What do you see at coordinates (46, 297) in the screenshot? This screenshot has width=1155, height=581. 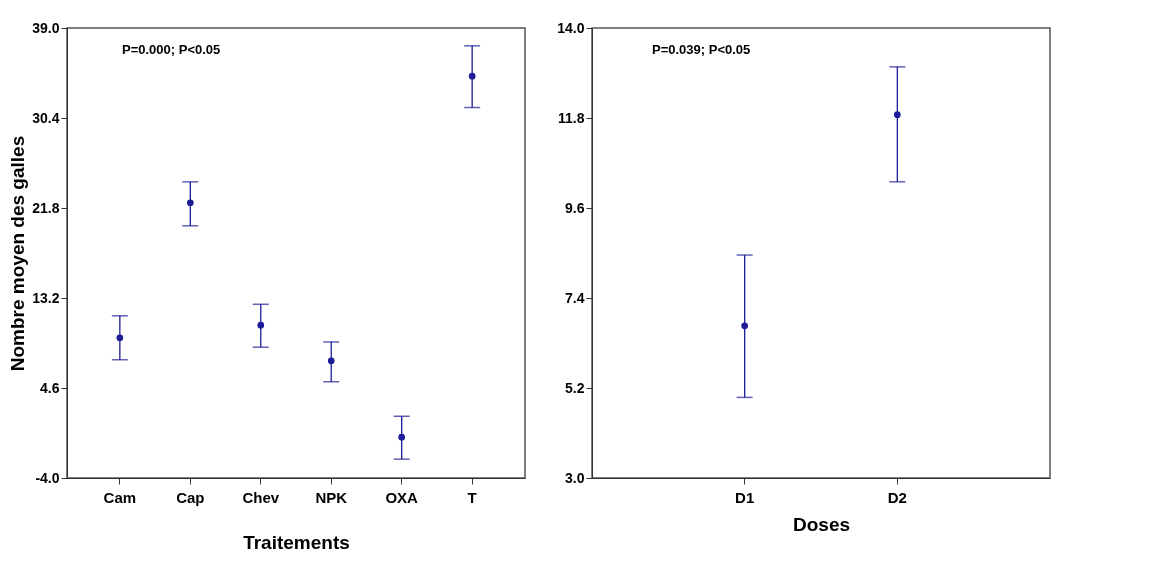 I see `y-tick-label: 13.2` at bounding box center [46, 297].